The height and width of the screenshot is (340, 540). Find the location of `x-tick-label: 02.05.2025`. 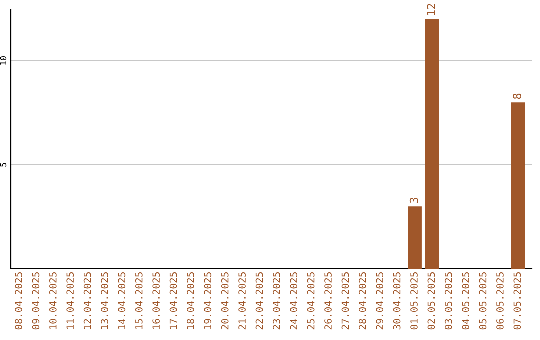

x-tick-label: 02.05.2025 is located at coordinates (432, 301).